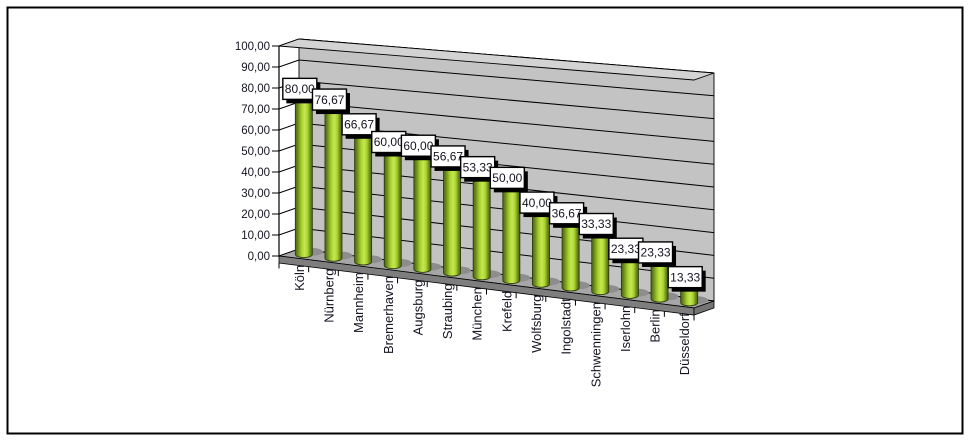  Describe the element at coordinates (255, 215) in the screenshot. I see `y-axis-label: 20,00` at that location.